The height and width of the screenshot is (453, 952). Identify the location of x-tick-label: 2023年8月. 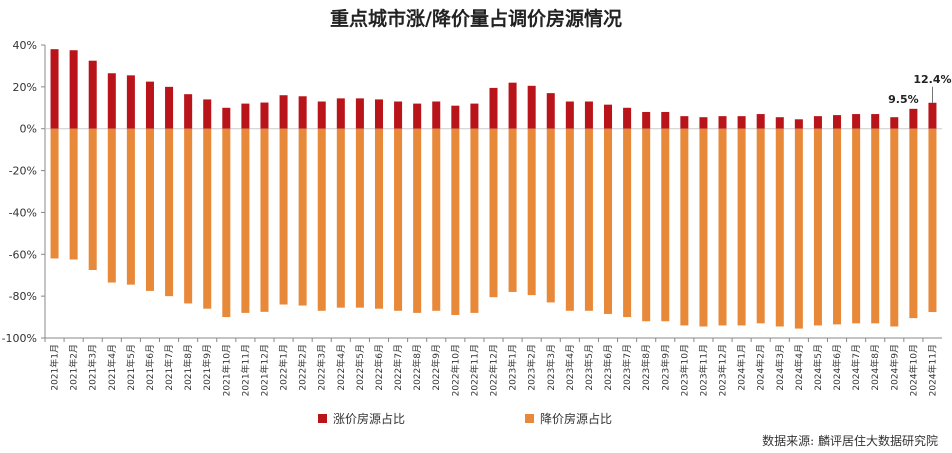
(646, 367).